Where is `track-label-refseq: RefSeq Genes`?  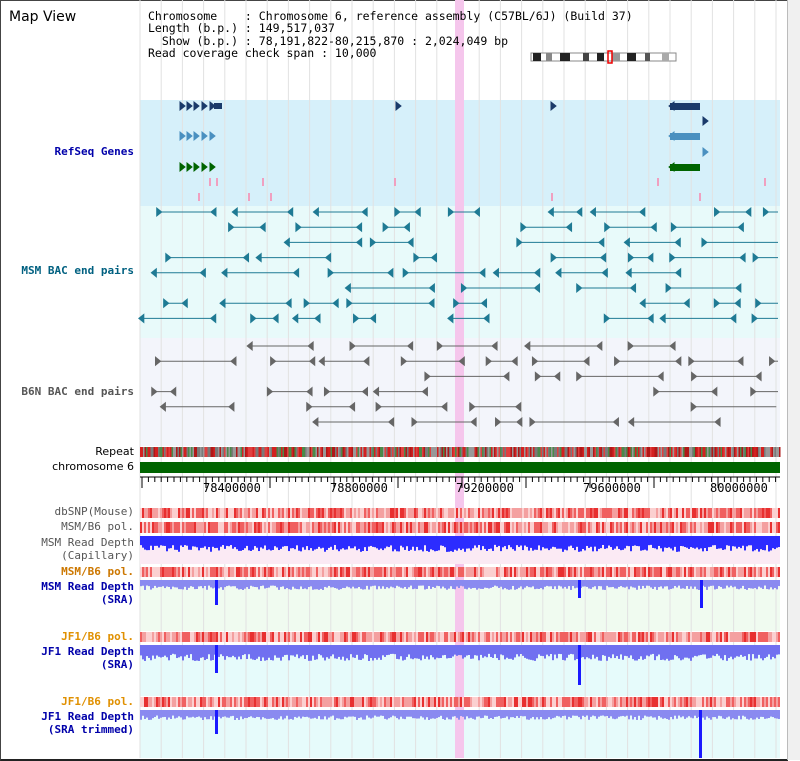 track-label-refseq: RefSeq Genes is located at coordinates (94, 151).